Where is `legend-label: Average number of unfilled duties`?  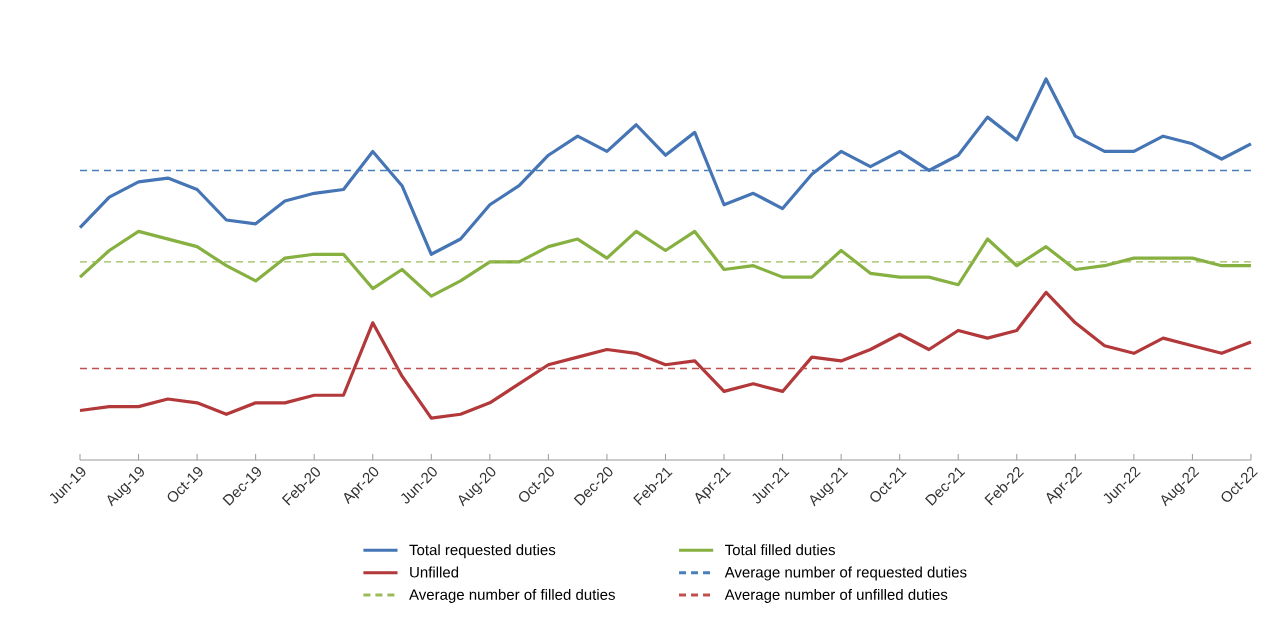
legend-label: Average number of unfilled duties is located at coordinates (836, 595).